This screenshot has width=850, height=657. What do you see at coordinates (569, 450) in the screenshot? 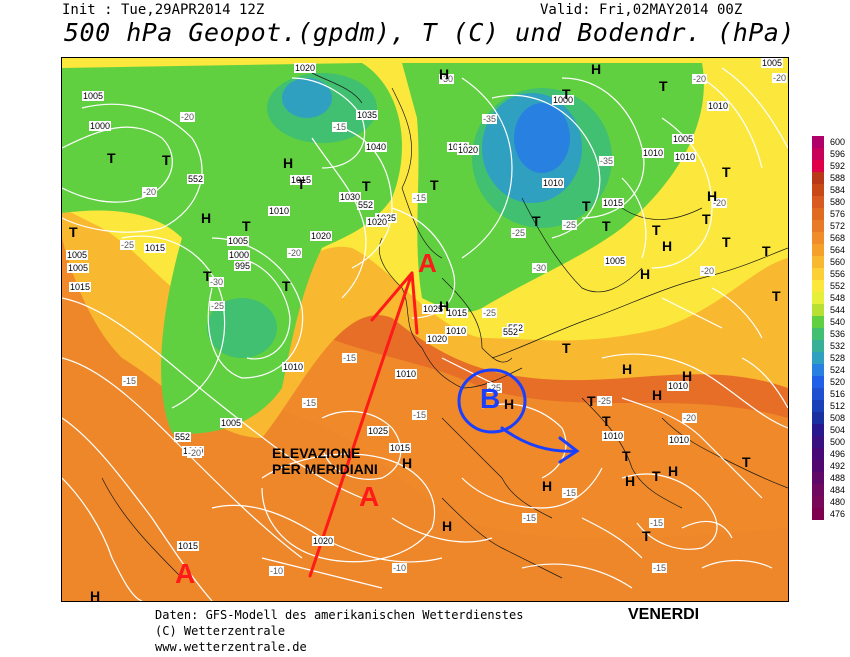
I see `blue-arrow-head` at bounding box center [569, 450].